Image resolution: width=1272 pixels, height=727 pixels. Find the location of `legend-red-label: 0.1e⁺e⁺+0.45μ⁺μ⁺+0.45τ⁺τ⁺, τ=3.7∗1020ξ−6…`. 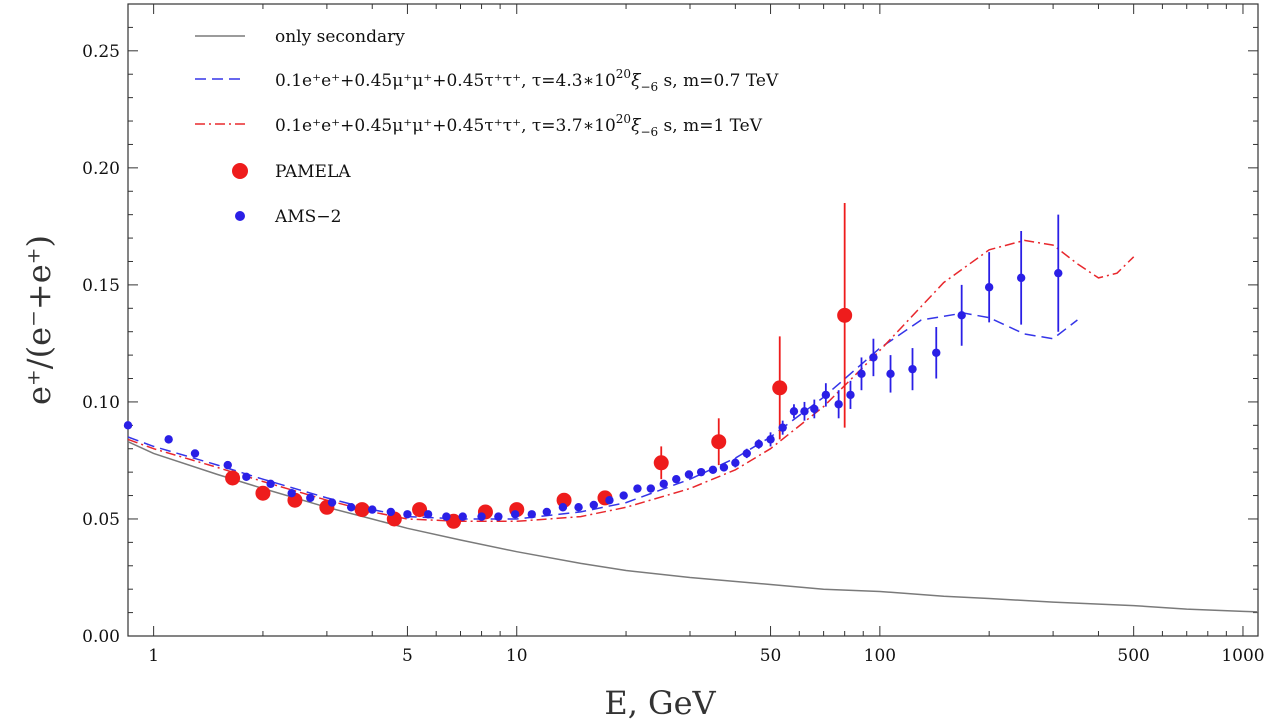

legend-red-label: 0.1e⁺e⁺+0.45μ⁺μ⁺+0.45τ⁺τ⁺, τ=3.7∗1020ξ−6… is located at coordinates (519, 125).